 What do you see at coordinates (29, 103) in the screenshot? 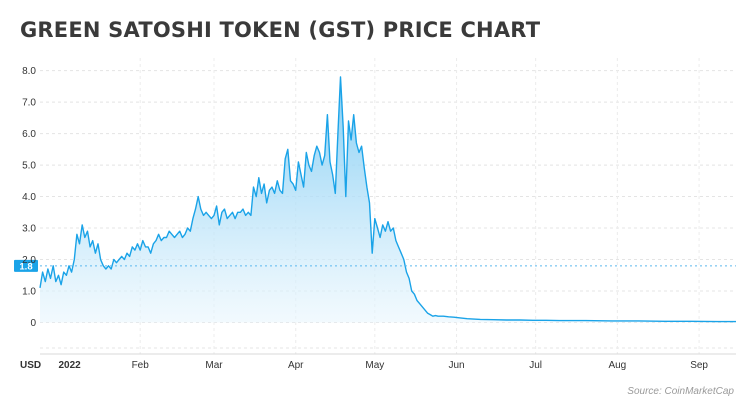
I see `y-tick-label: 7.0` at bounding box center [29, 103].